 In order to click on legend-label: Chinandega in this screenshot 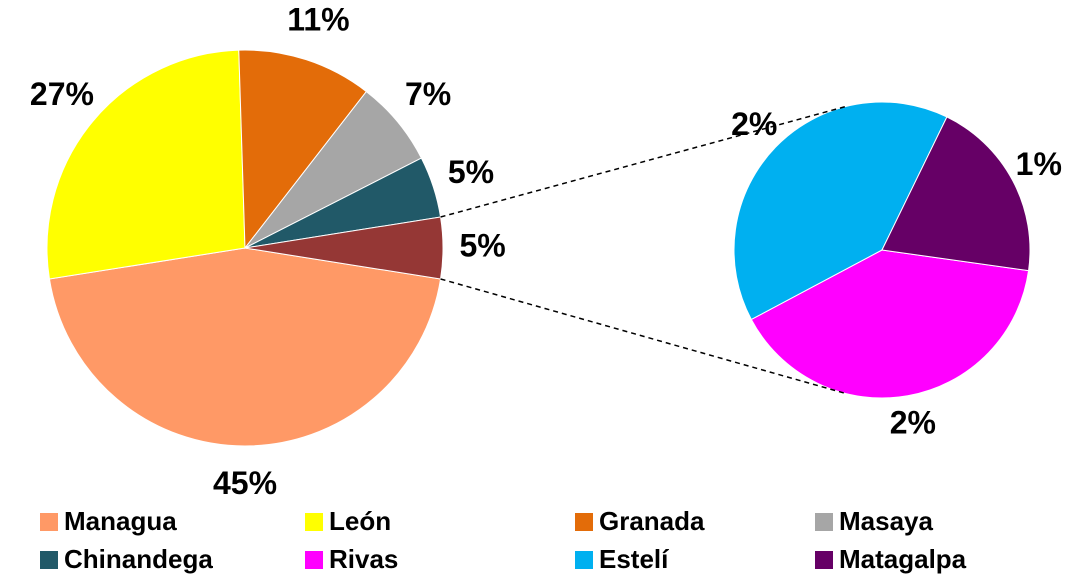, I will do `click(138, 559)`.